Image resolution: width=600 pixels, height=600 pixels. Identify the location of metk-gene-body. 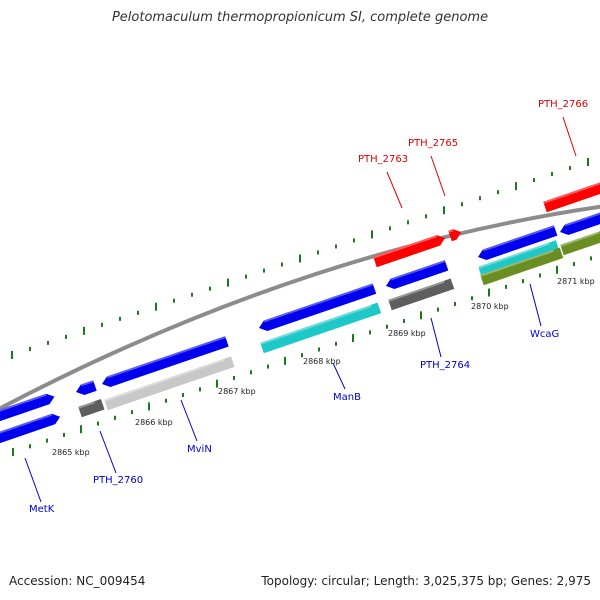
(27, 408).